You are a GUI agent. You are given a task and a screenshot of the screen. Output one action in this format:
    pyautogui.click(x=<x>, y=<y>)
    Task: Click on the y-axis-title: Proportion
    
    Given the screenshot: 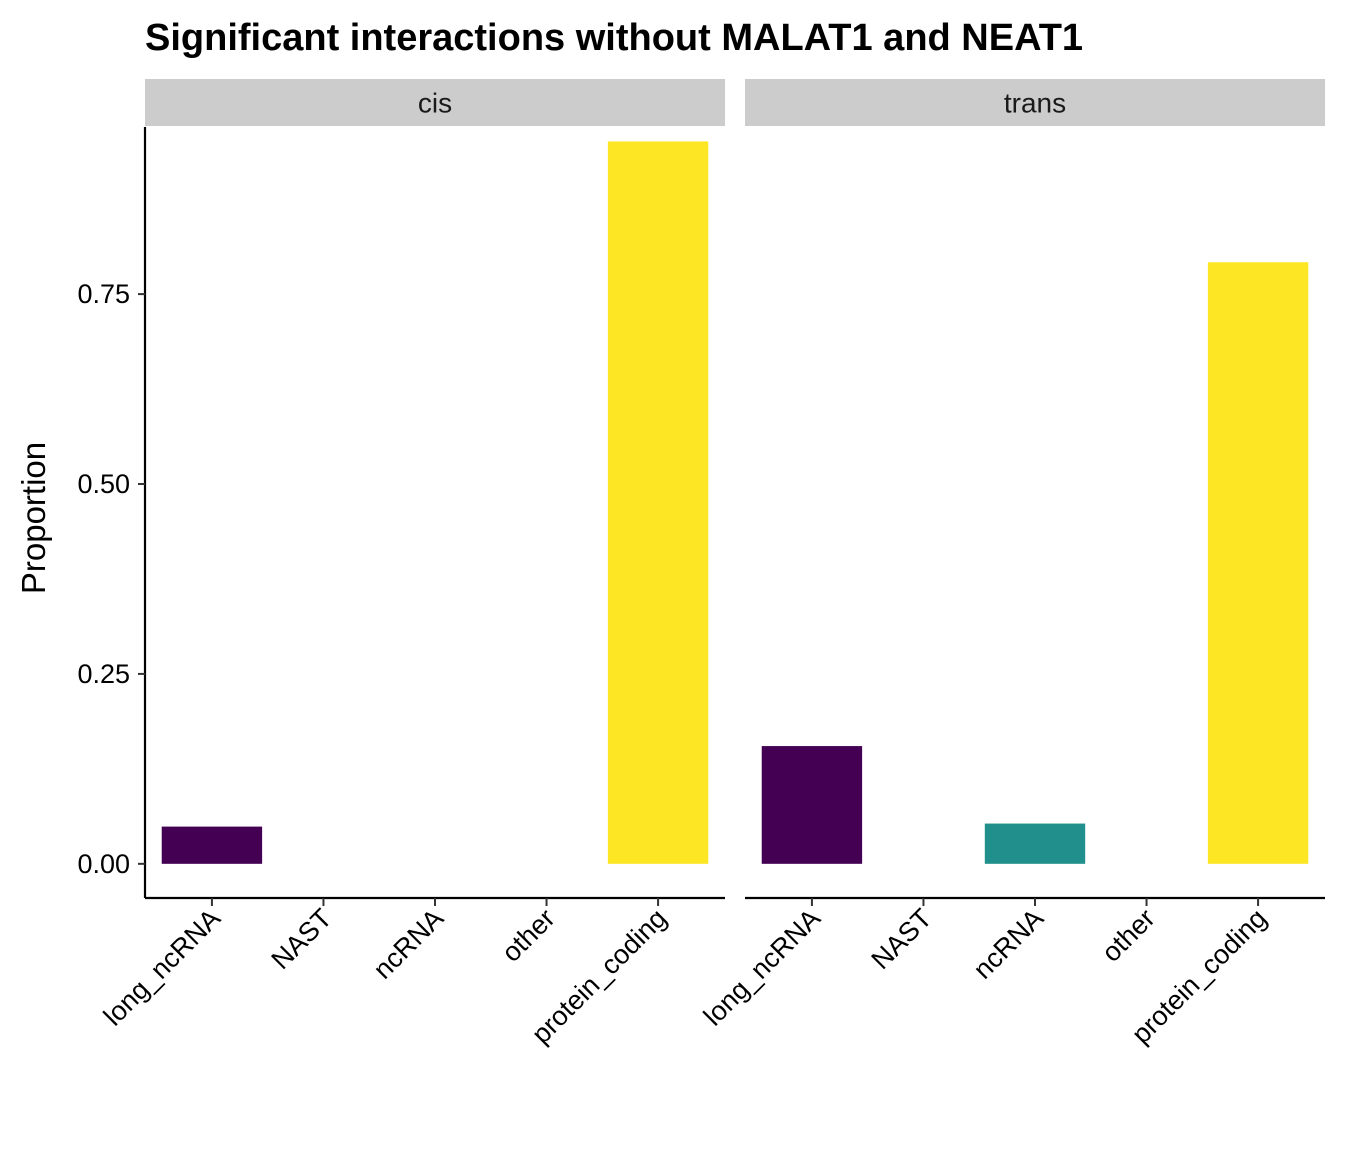 What is the action you would take?
    pyautogui.click(x=33, y=518)
    